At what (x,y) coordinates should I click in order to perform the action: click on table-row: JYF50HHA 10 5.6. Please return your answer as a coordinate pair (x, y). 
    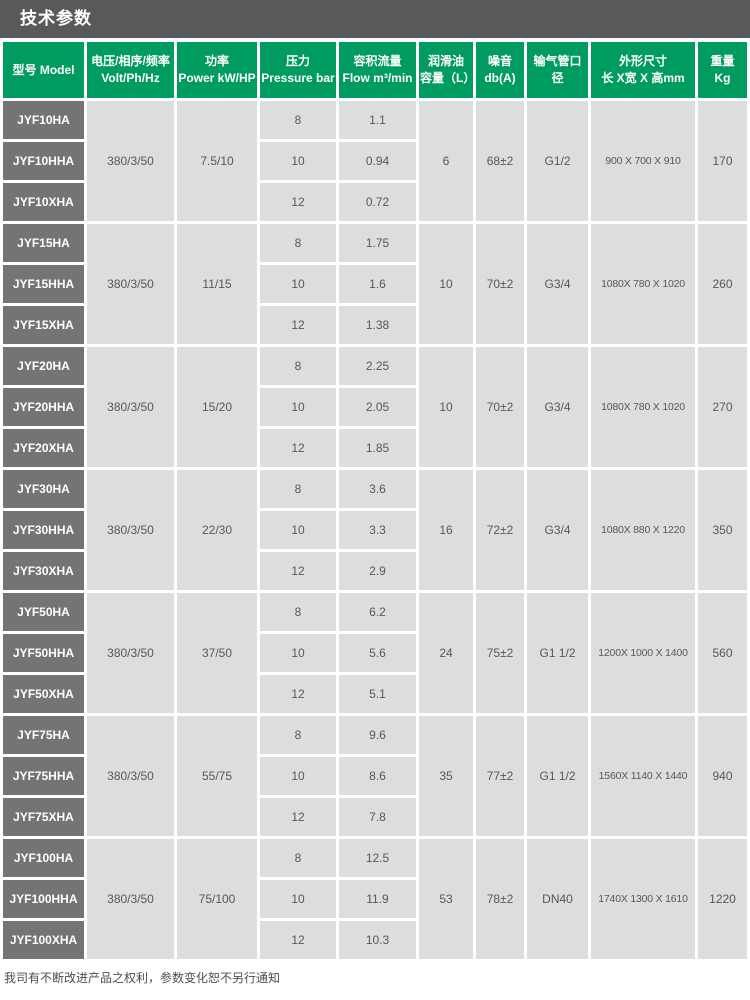
    Looking at the image, I should click on (375, 653).